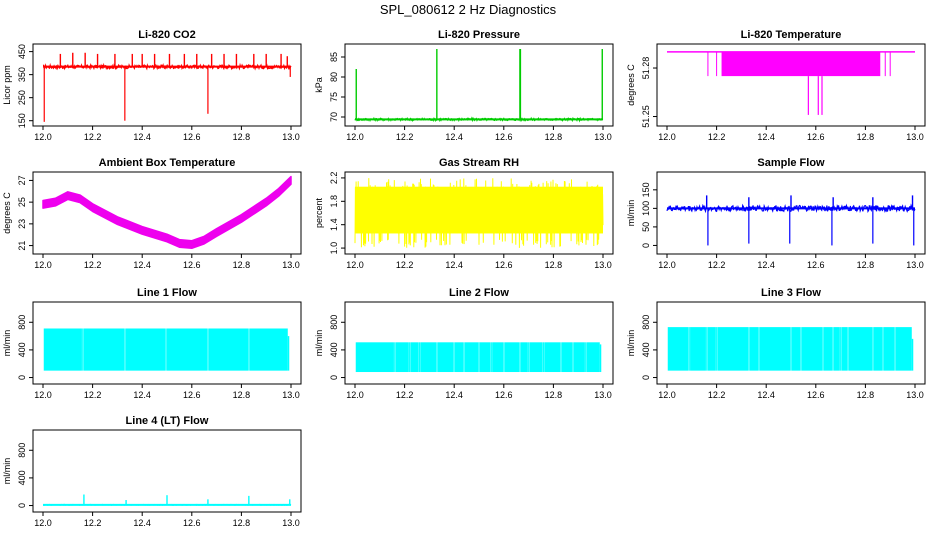  What do you see at coordinates (717, 265) in the screenshot?
I see `chart-sample-flow-xtick-label: 12.2` at bounding box center [717, 265].